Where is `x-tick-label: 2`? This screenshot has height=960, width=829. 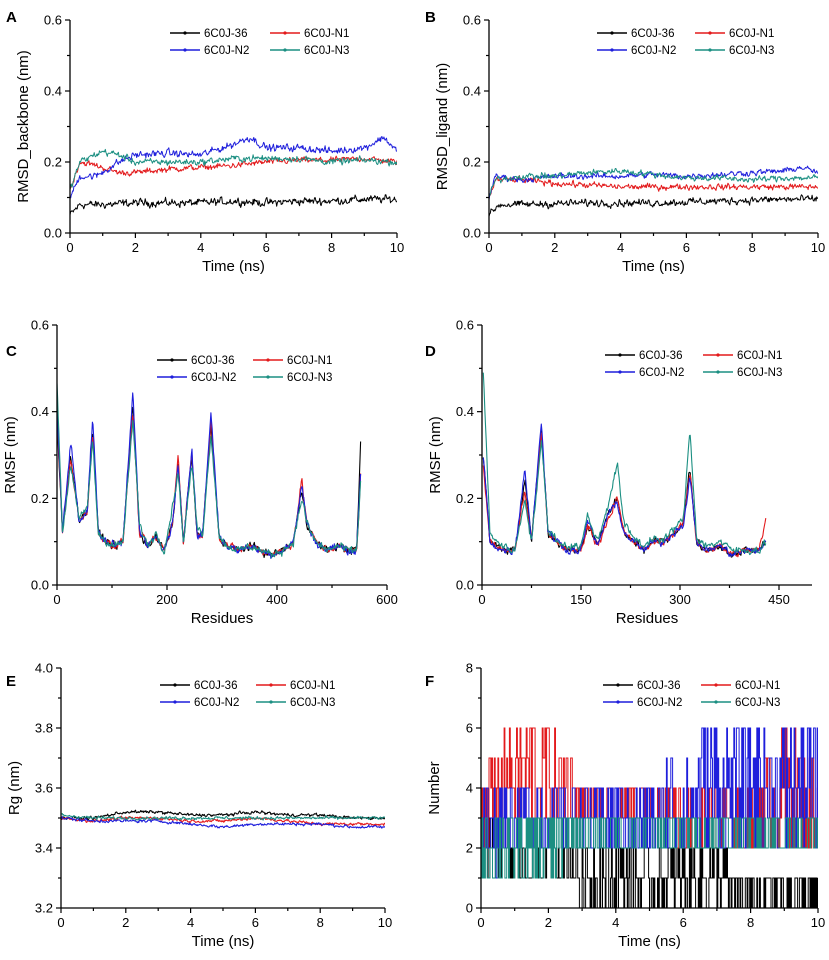 x-tick-label: 2 is located at coordinates (554, 247).